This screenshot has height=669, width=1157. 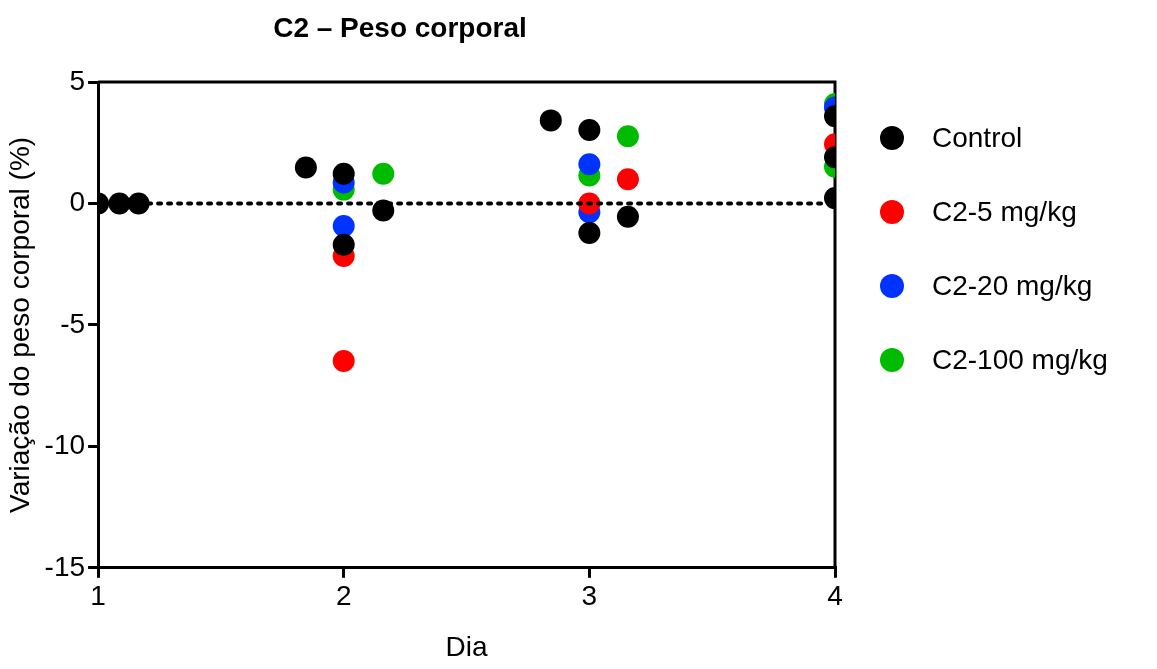 What do you see at coordinates (835, 596) in the screenshot?
I see `x-tick-label: 4` at bounding box center [835, 596].